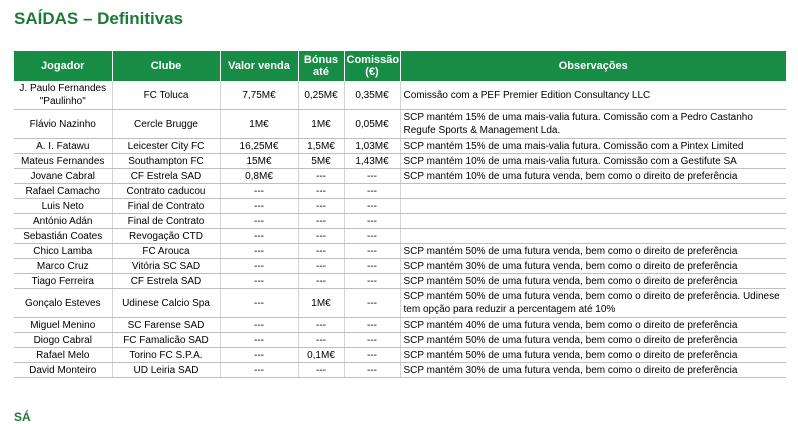  What do you see at coordinates (166, 355) in the screenshot?
I see `cell-clube: Torino FC S.P.A.` at bounding box center [166, 355].